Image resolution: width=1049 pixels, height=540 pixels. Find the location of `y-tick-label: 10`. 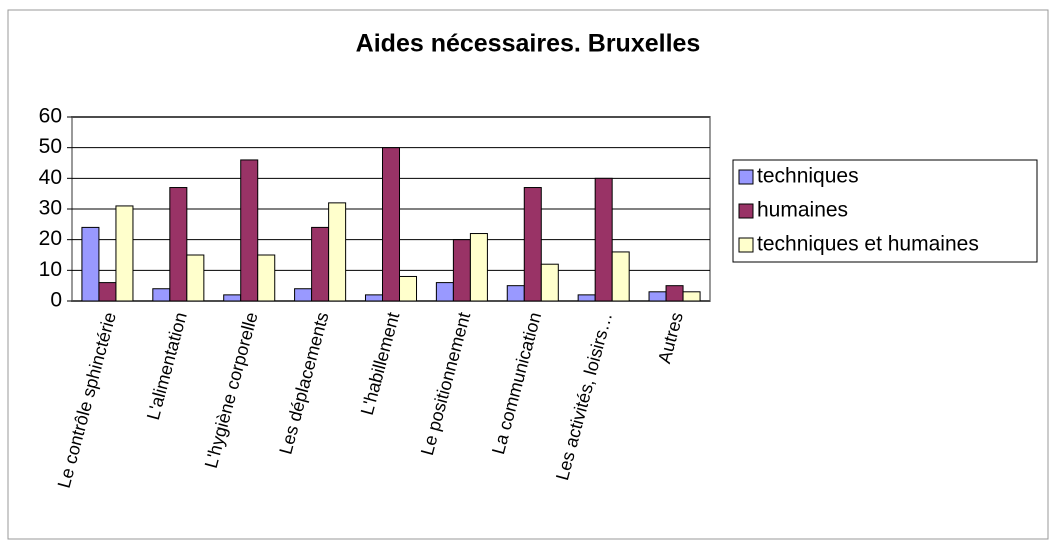

y-tick-label: 10 is located at coordinates (50, 269).